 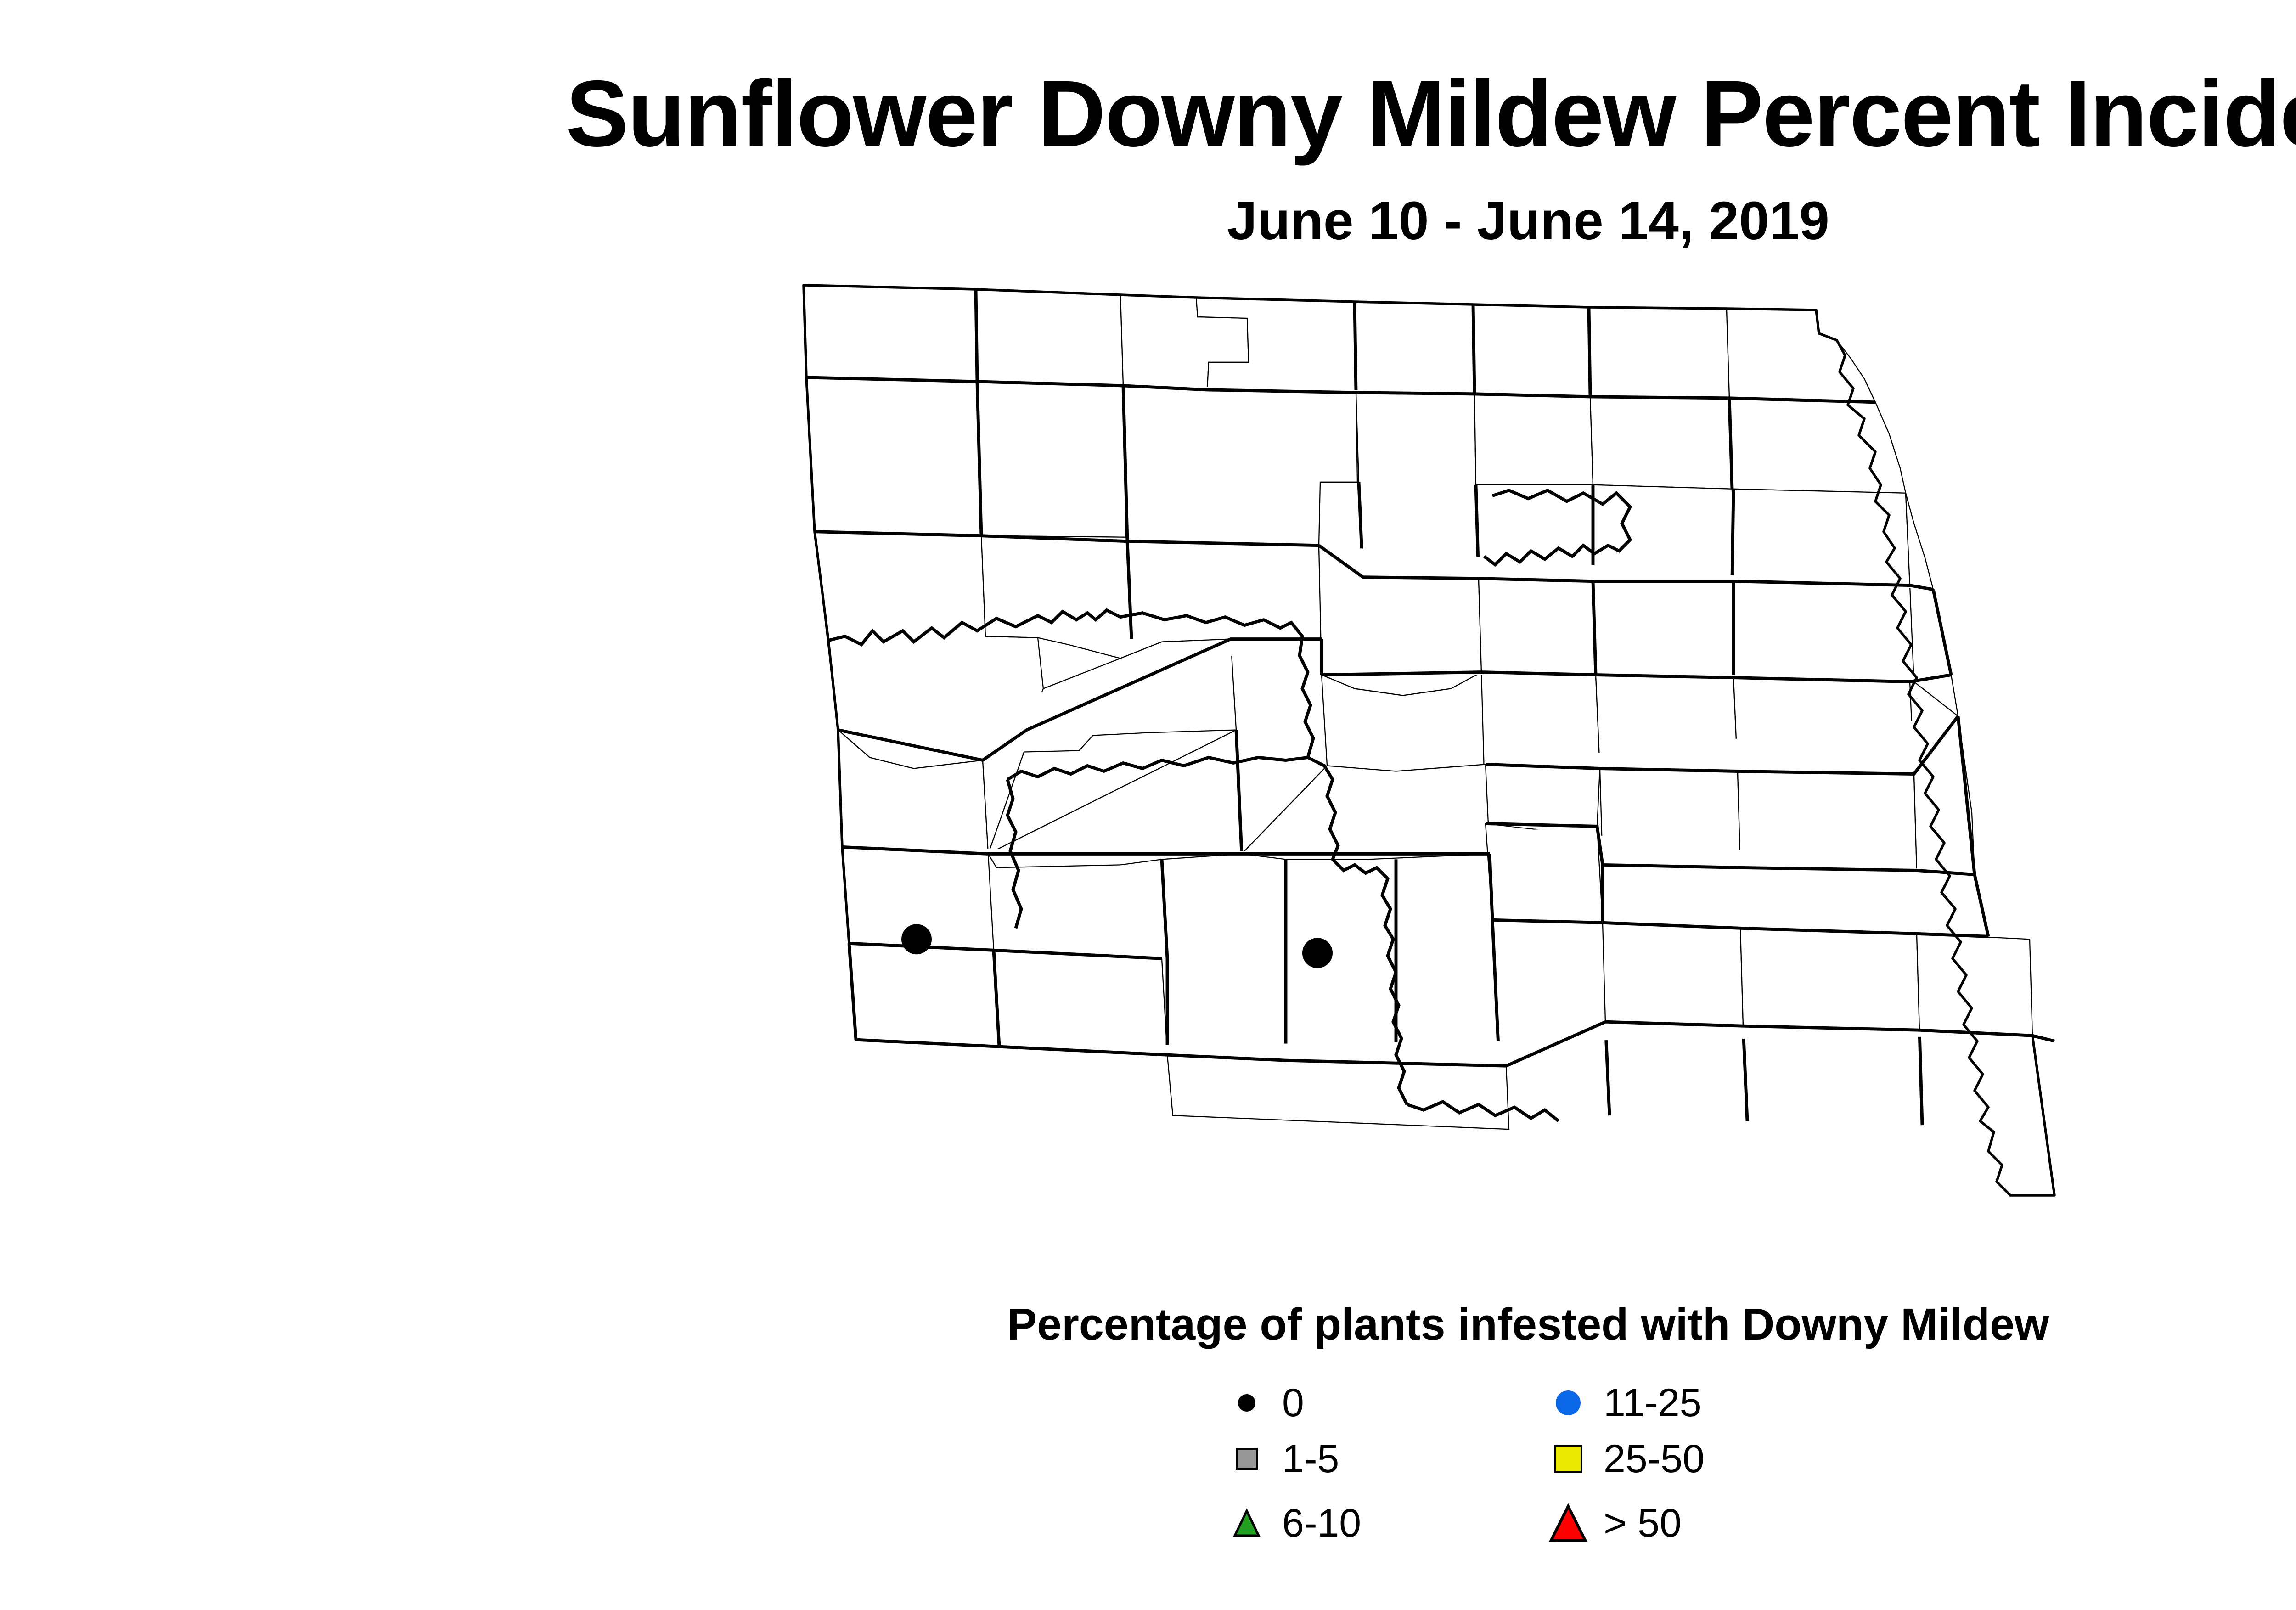 What do you see at coordinates (1919, 541) in the screenshot?
I see `county-gf` at bounding box center [1919, 541].